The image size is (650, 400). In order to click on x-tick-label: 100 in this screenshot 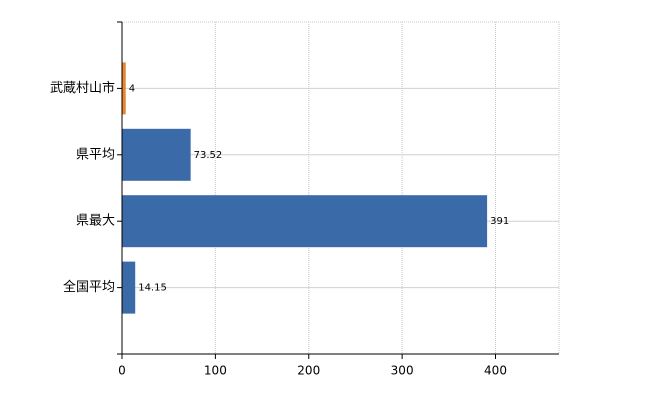, I will do `click(215, 371)`.